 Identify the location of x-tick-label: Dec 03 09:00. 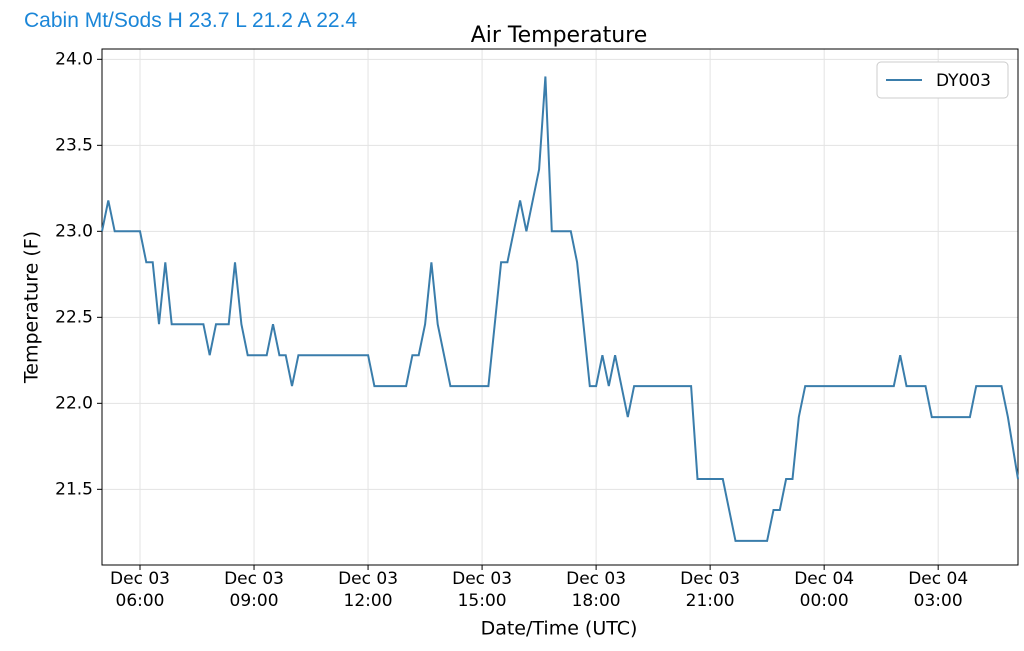
(254, 590).